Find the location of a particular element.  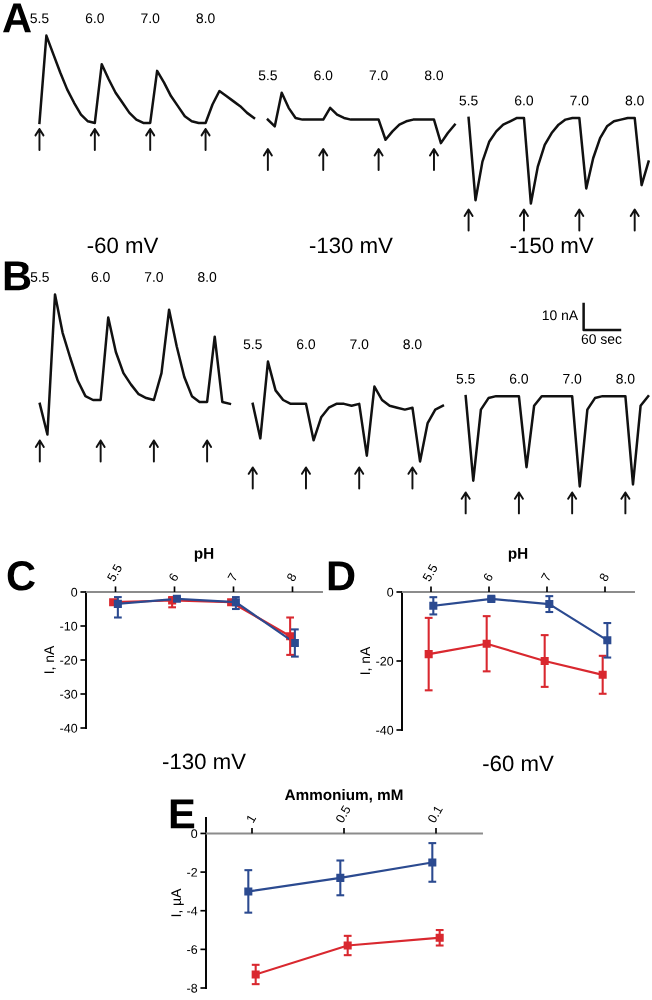

chart-title: B is located at coordinates (17, 276).